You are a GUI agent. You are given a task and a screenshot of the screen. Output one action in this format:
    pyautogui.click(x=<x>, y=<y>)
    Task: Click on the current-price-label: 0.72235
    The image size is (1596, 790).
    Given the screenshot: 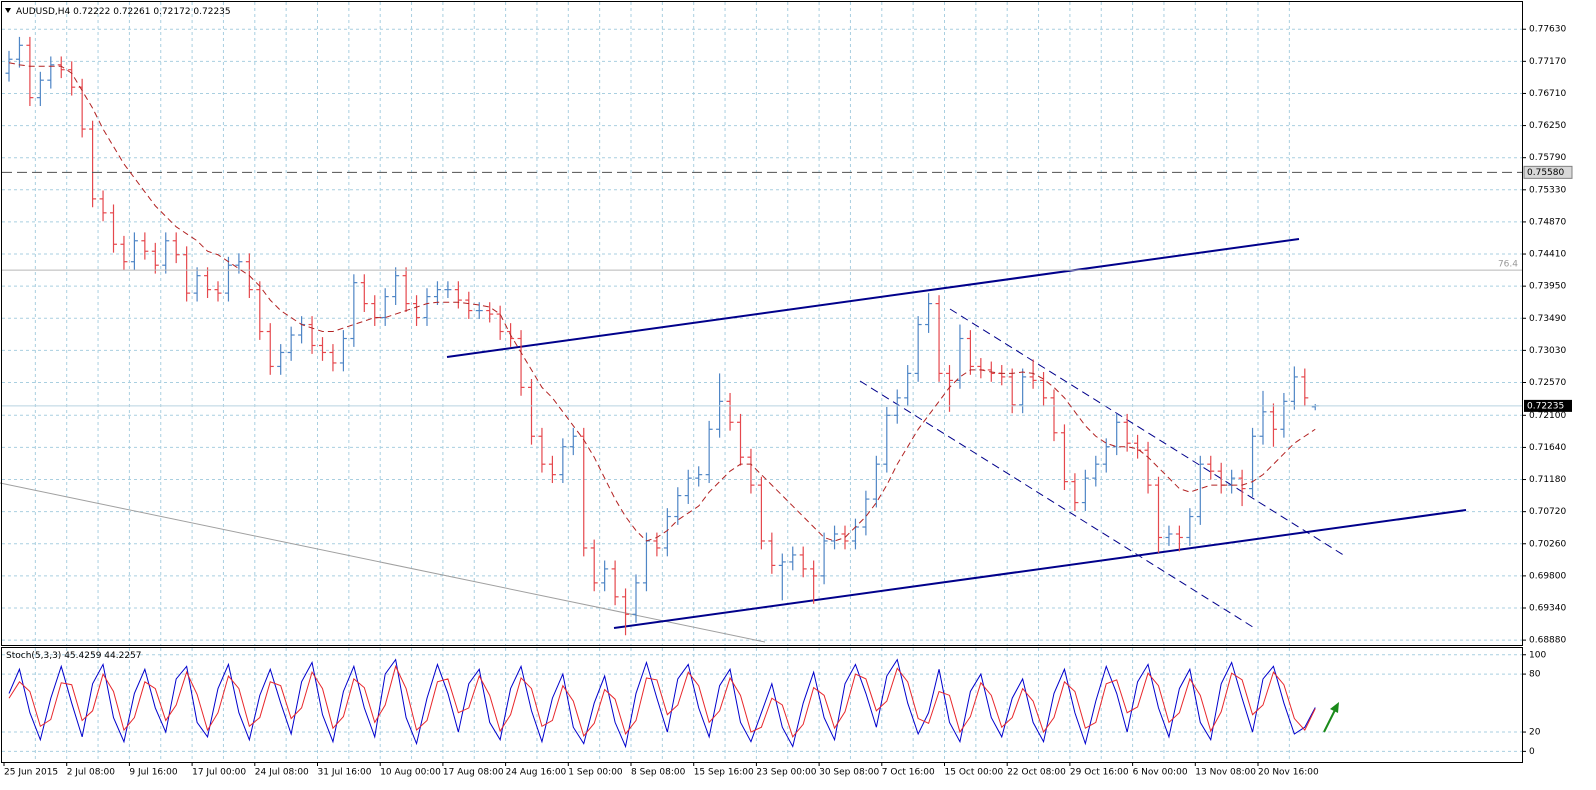 What is the action you would take?
    pyautogui.click(x=1545, y=406)
    